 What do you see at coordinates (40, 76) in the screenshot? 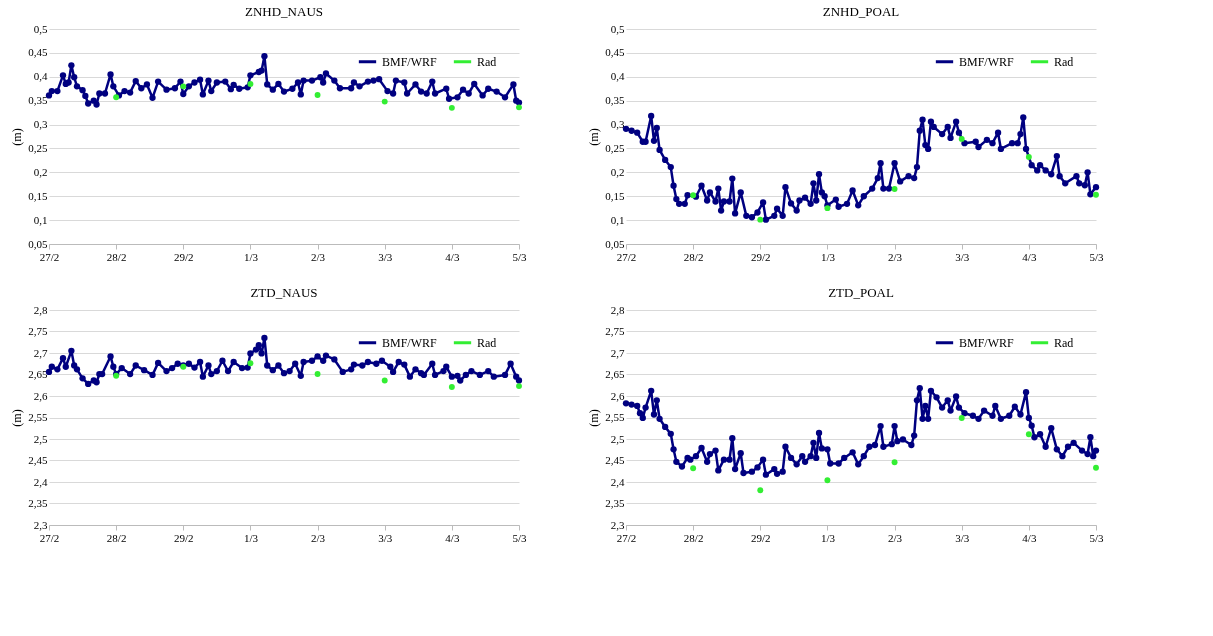
I see `y-tick-label: 0,4` at bounding box center [40, 76].